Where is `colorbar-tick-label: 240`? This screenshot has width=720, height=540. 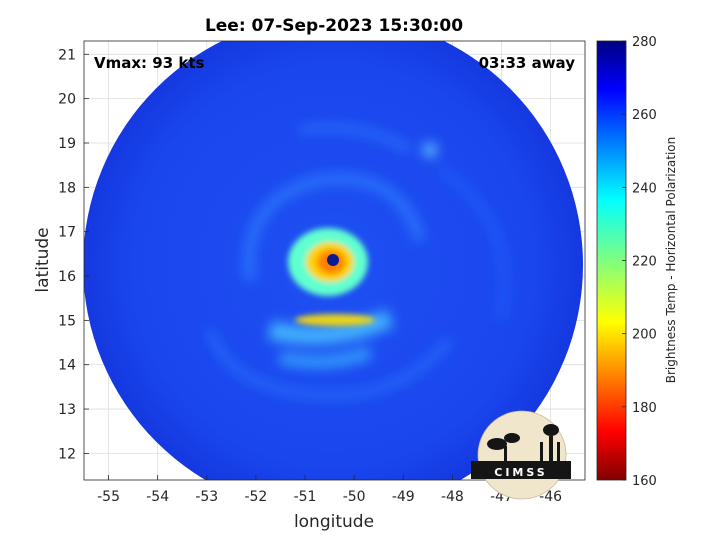 colorbar-tick-label: 240 is located at coordinates (644, 188).